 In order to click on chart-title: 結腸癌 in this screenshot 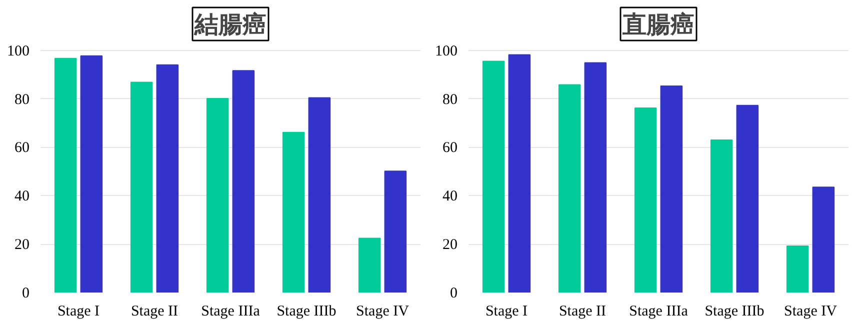, I will do `click(230, 24)`.